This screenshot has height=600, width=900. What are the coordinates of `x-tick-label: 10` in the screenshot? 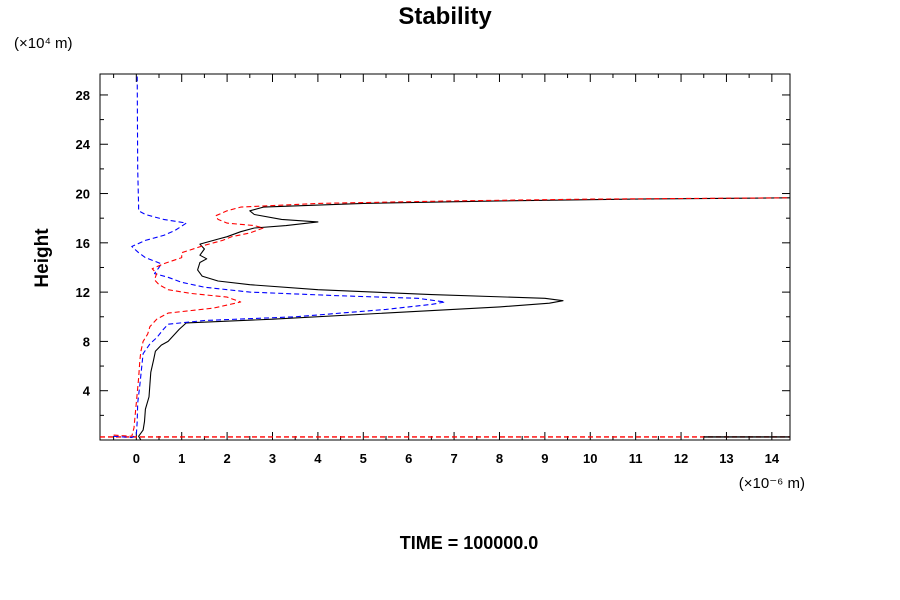 It's located at (590, 458).